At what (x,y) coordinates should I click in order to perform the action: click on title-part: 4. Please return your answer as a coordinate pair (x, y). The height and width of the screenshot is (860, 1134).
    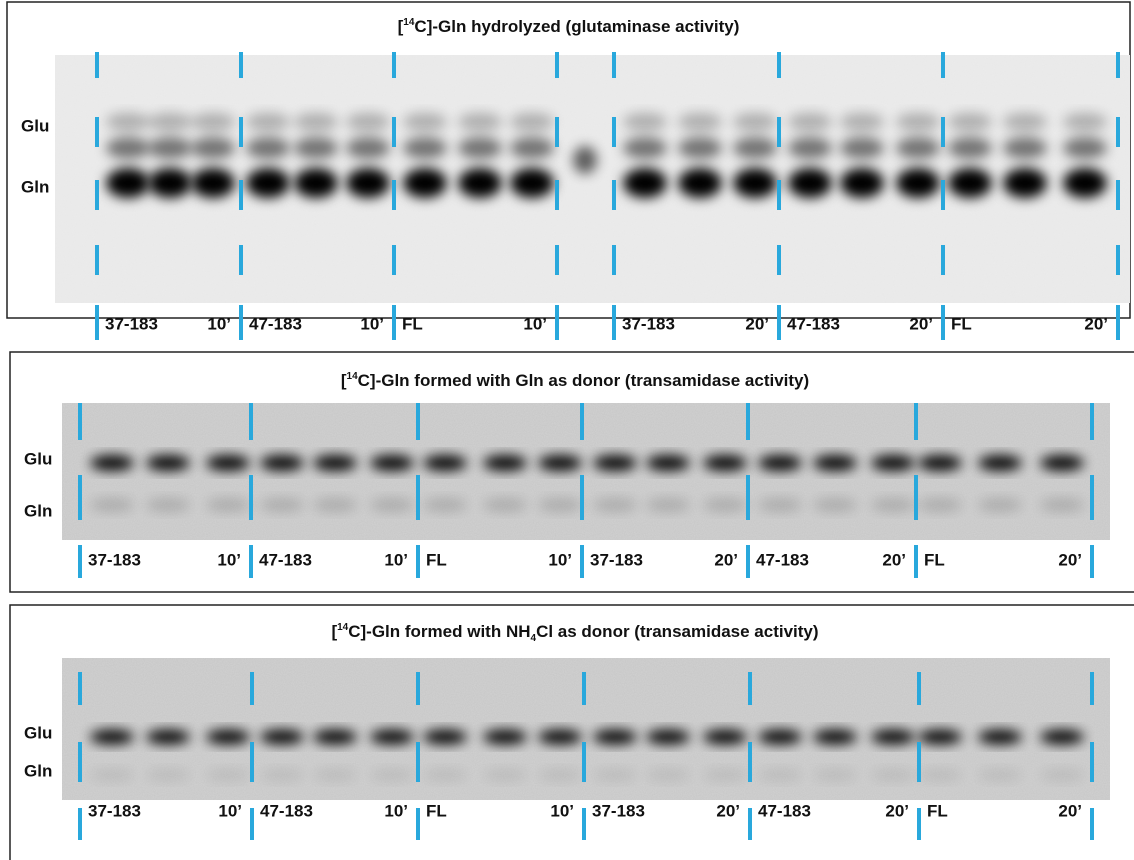
    Looking at the image, I should click on (534, 638).